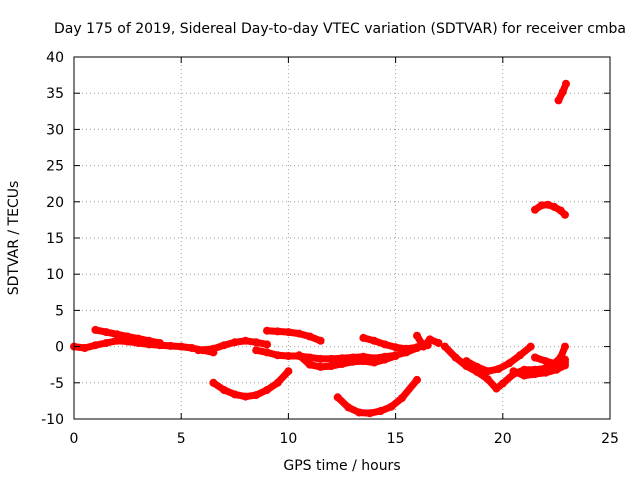  I want to click on y-tick-label: 40, so click(55, 58).